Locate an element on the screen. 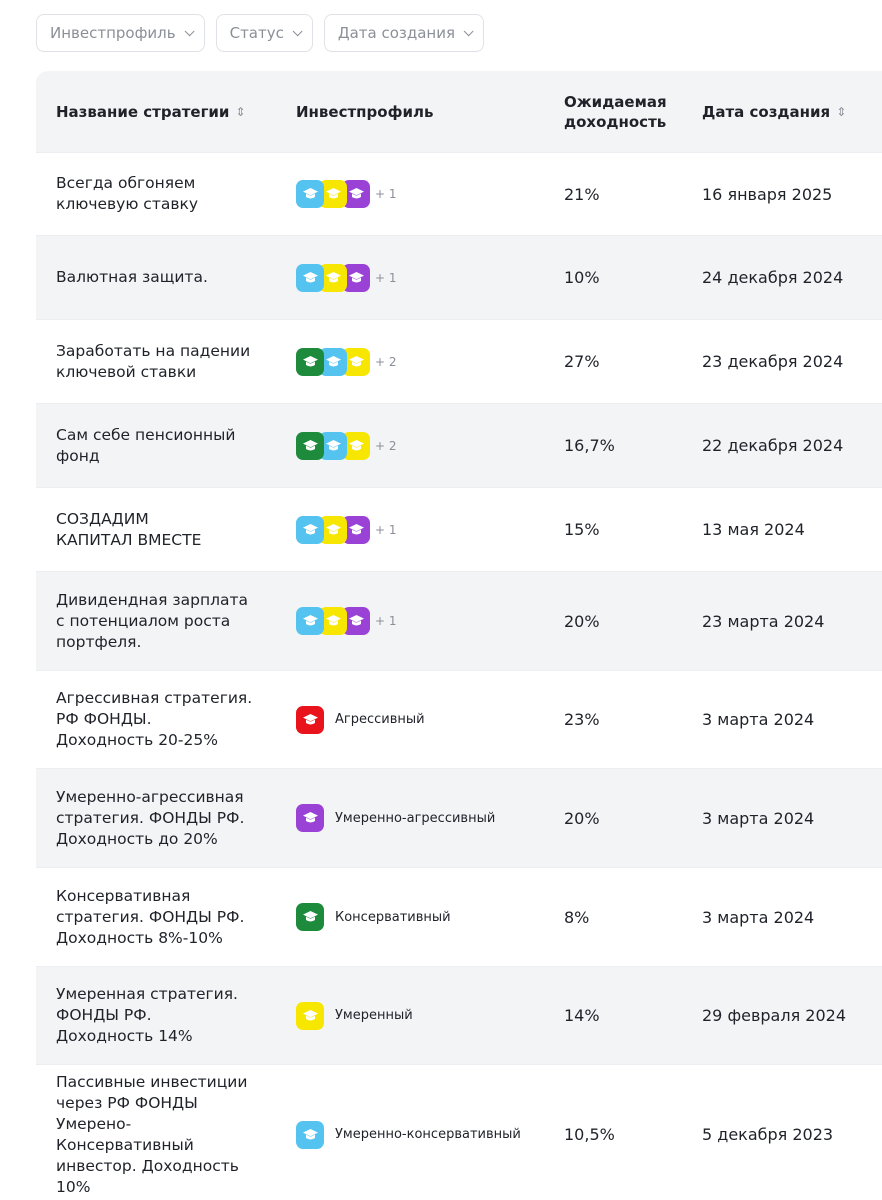  created-date-cell: 24 декабря 2024 is located at coordinates (792, 277).